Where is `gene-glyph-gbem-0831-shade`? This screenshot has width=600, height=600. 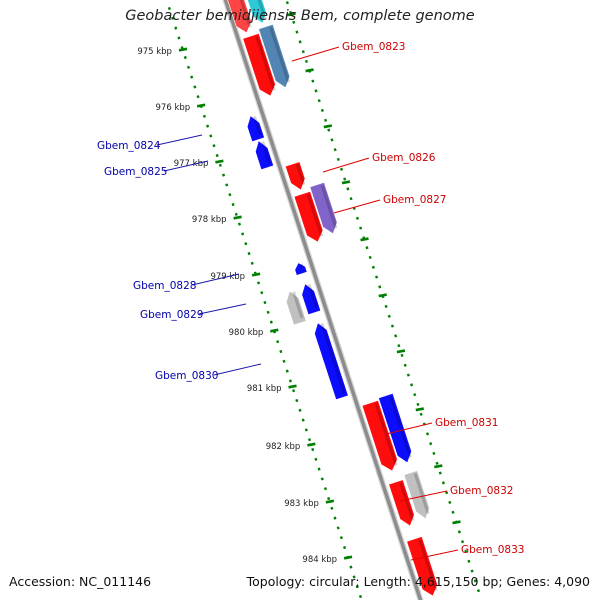 gene-glyph-gbem-0831-shade is located at coordinates (400, 426).